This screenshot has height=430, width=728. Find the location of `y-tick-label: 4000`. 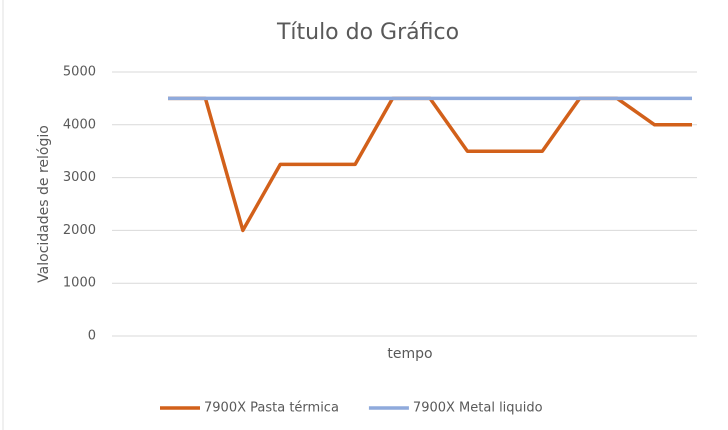

y-tick-label: 4000 is located at coordinates (79, 124).